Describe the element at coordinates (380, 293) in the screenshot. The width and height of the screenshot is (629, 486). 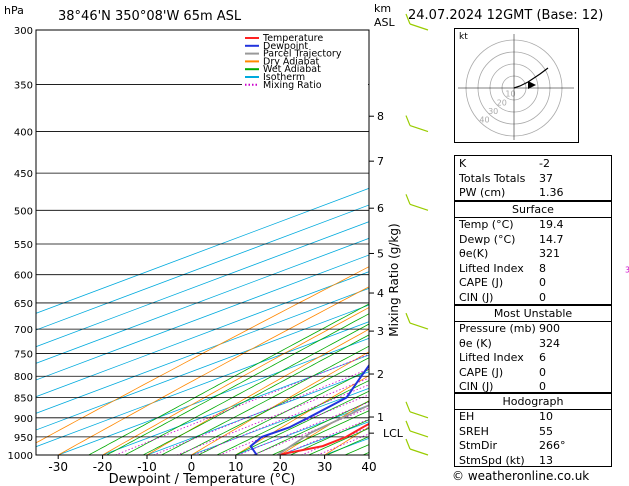
I see `km-tick-label: 4` at that location.